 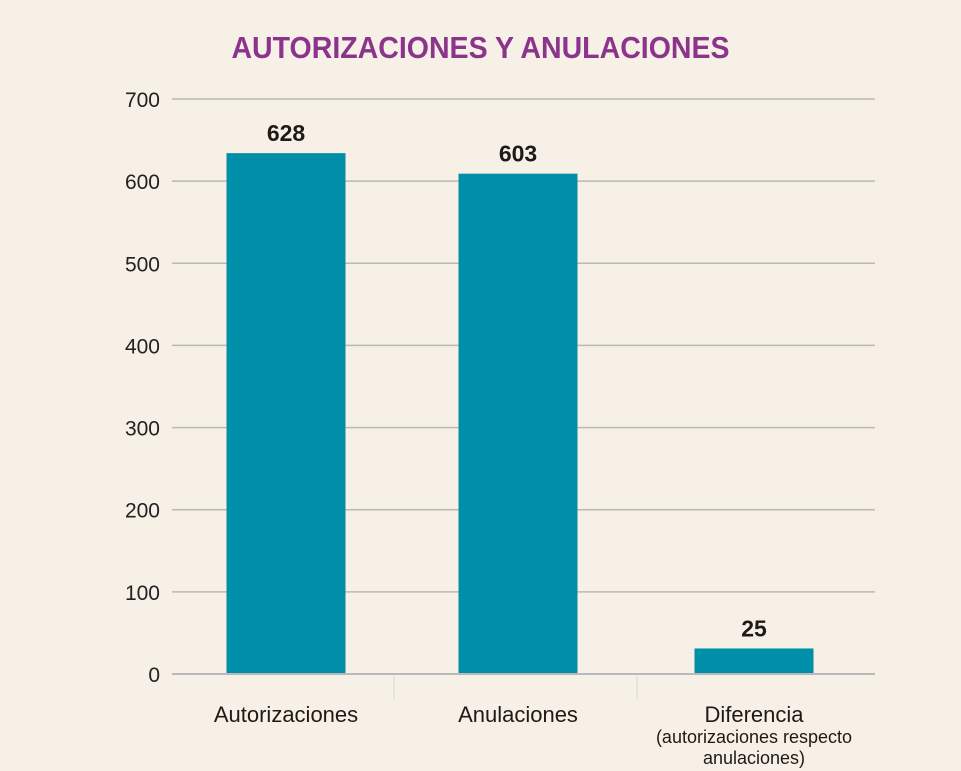 I want to click on data-label: 628, so click(x=286, y=133).